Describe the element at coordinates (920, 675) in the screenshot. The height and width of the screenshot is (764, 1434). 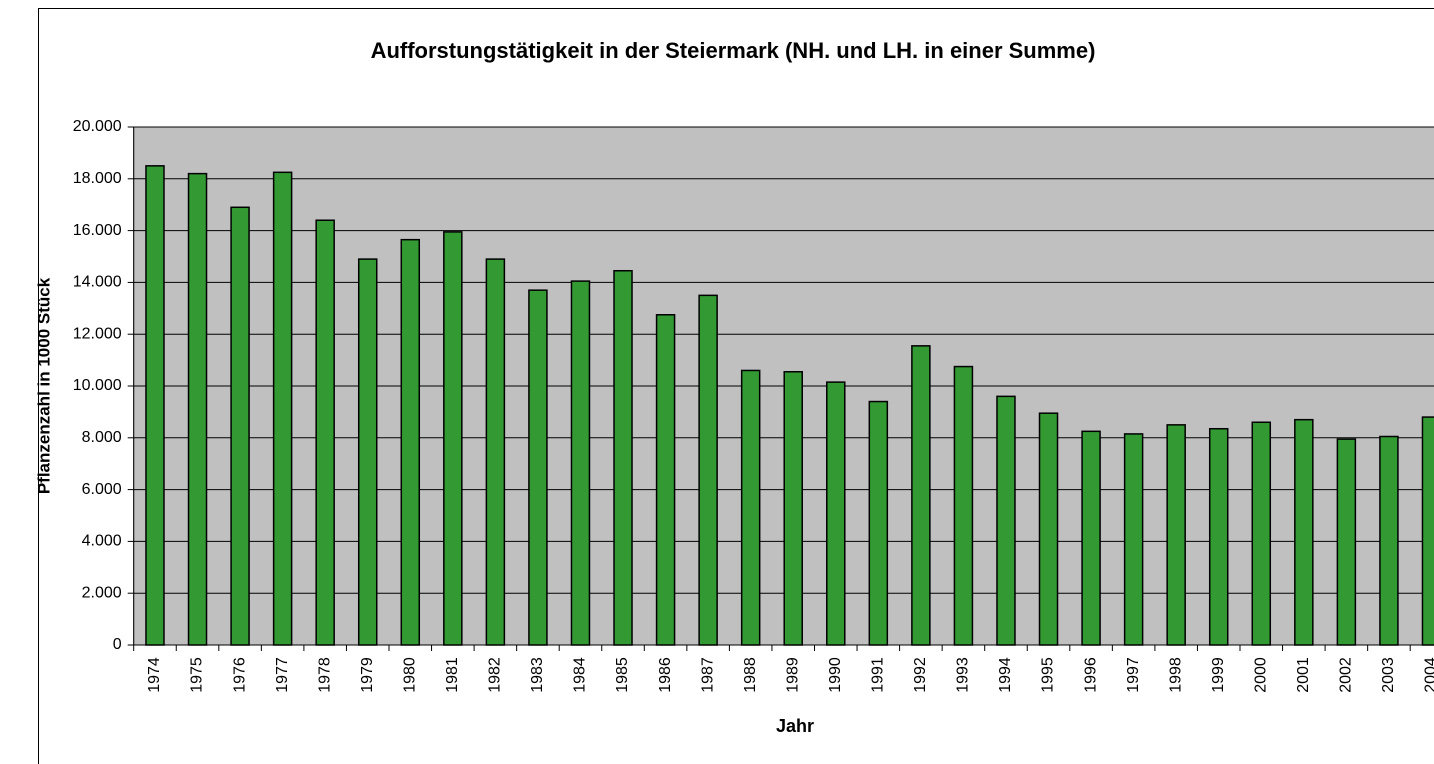
I see `x-tick-label: 1992` at that location.